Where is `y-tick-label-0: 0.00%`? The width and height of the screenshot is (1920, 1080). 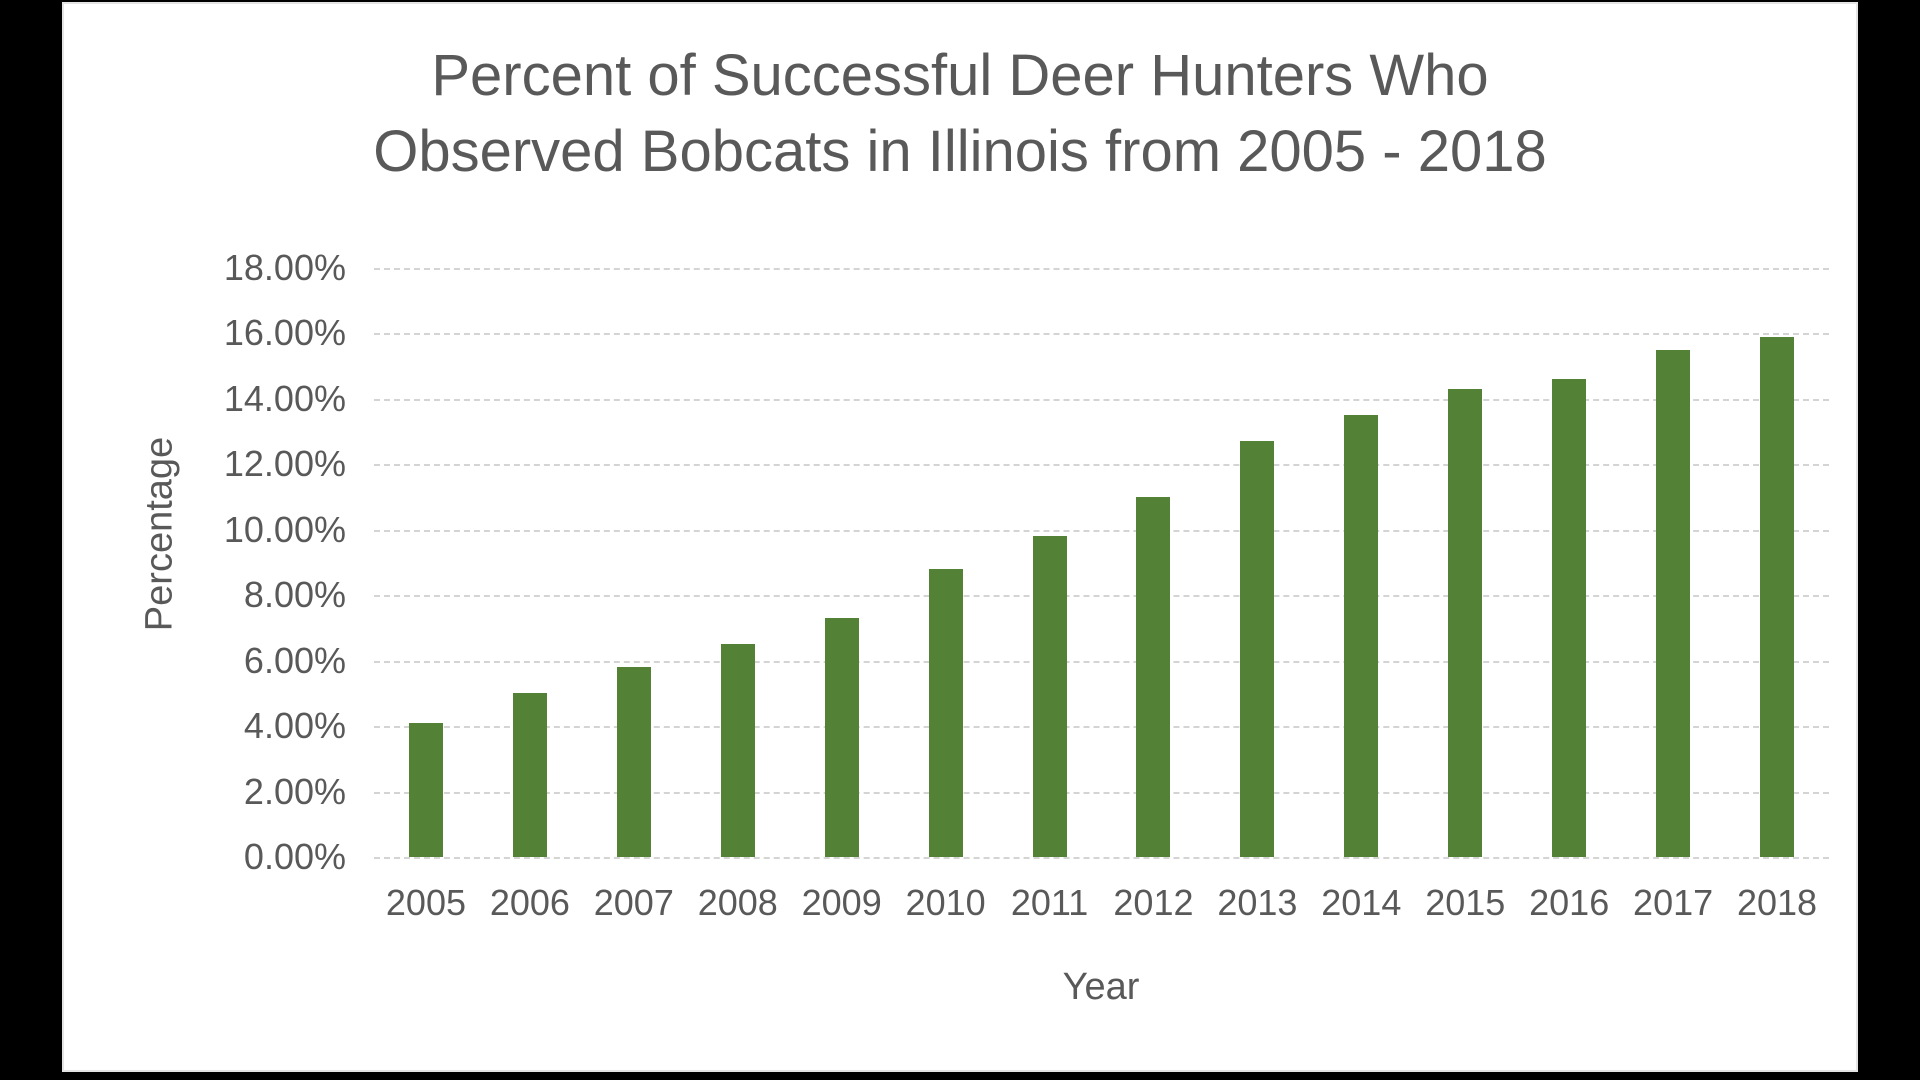
y-tick-label-0: 0.00% is located at coordinates (294, 856).